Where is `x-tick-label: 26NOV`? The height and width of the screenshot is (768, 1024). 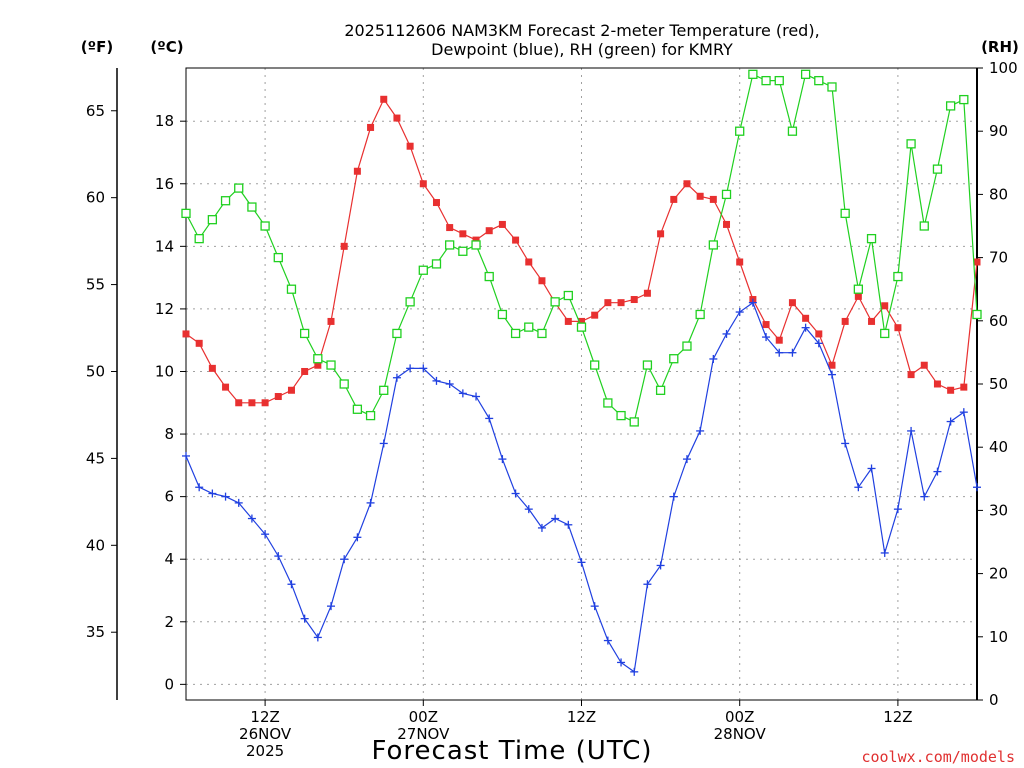
x-tick-label: 26NOV is located at coordinates (265, 734).